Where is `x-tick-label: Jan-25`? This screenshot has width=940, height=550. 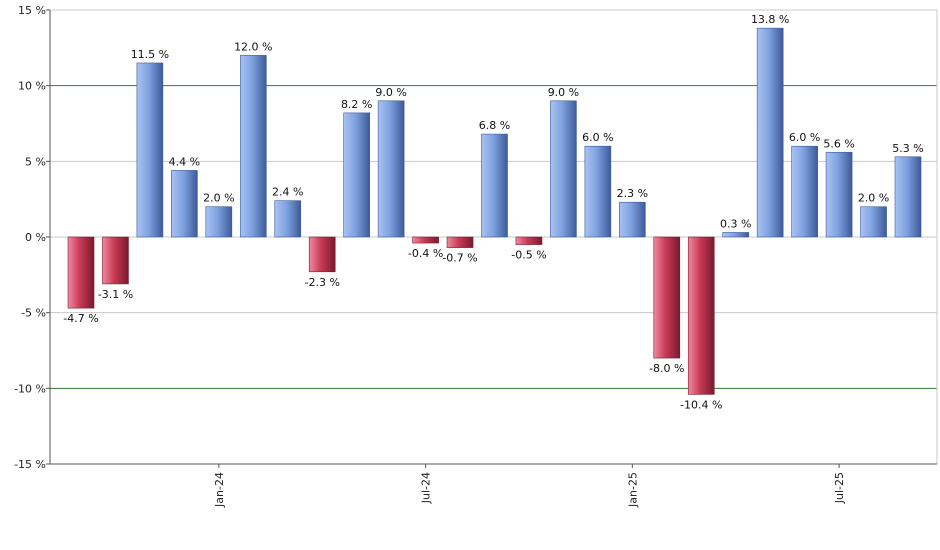
x-tick-label: Jan-25 is located at coordinates (632, 490).